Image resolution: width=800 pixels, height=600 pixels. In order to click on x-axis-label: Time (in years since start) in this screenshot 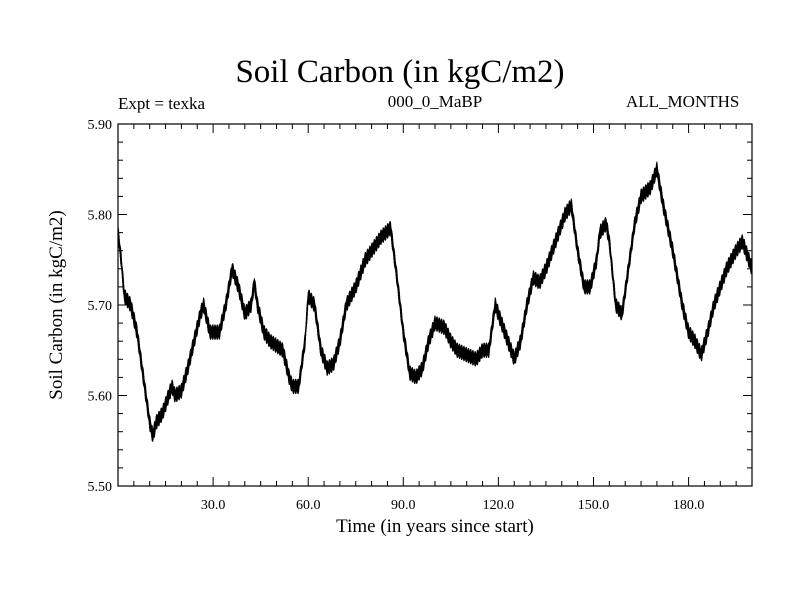, I will do `click(435, 526)`.